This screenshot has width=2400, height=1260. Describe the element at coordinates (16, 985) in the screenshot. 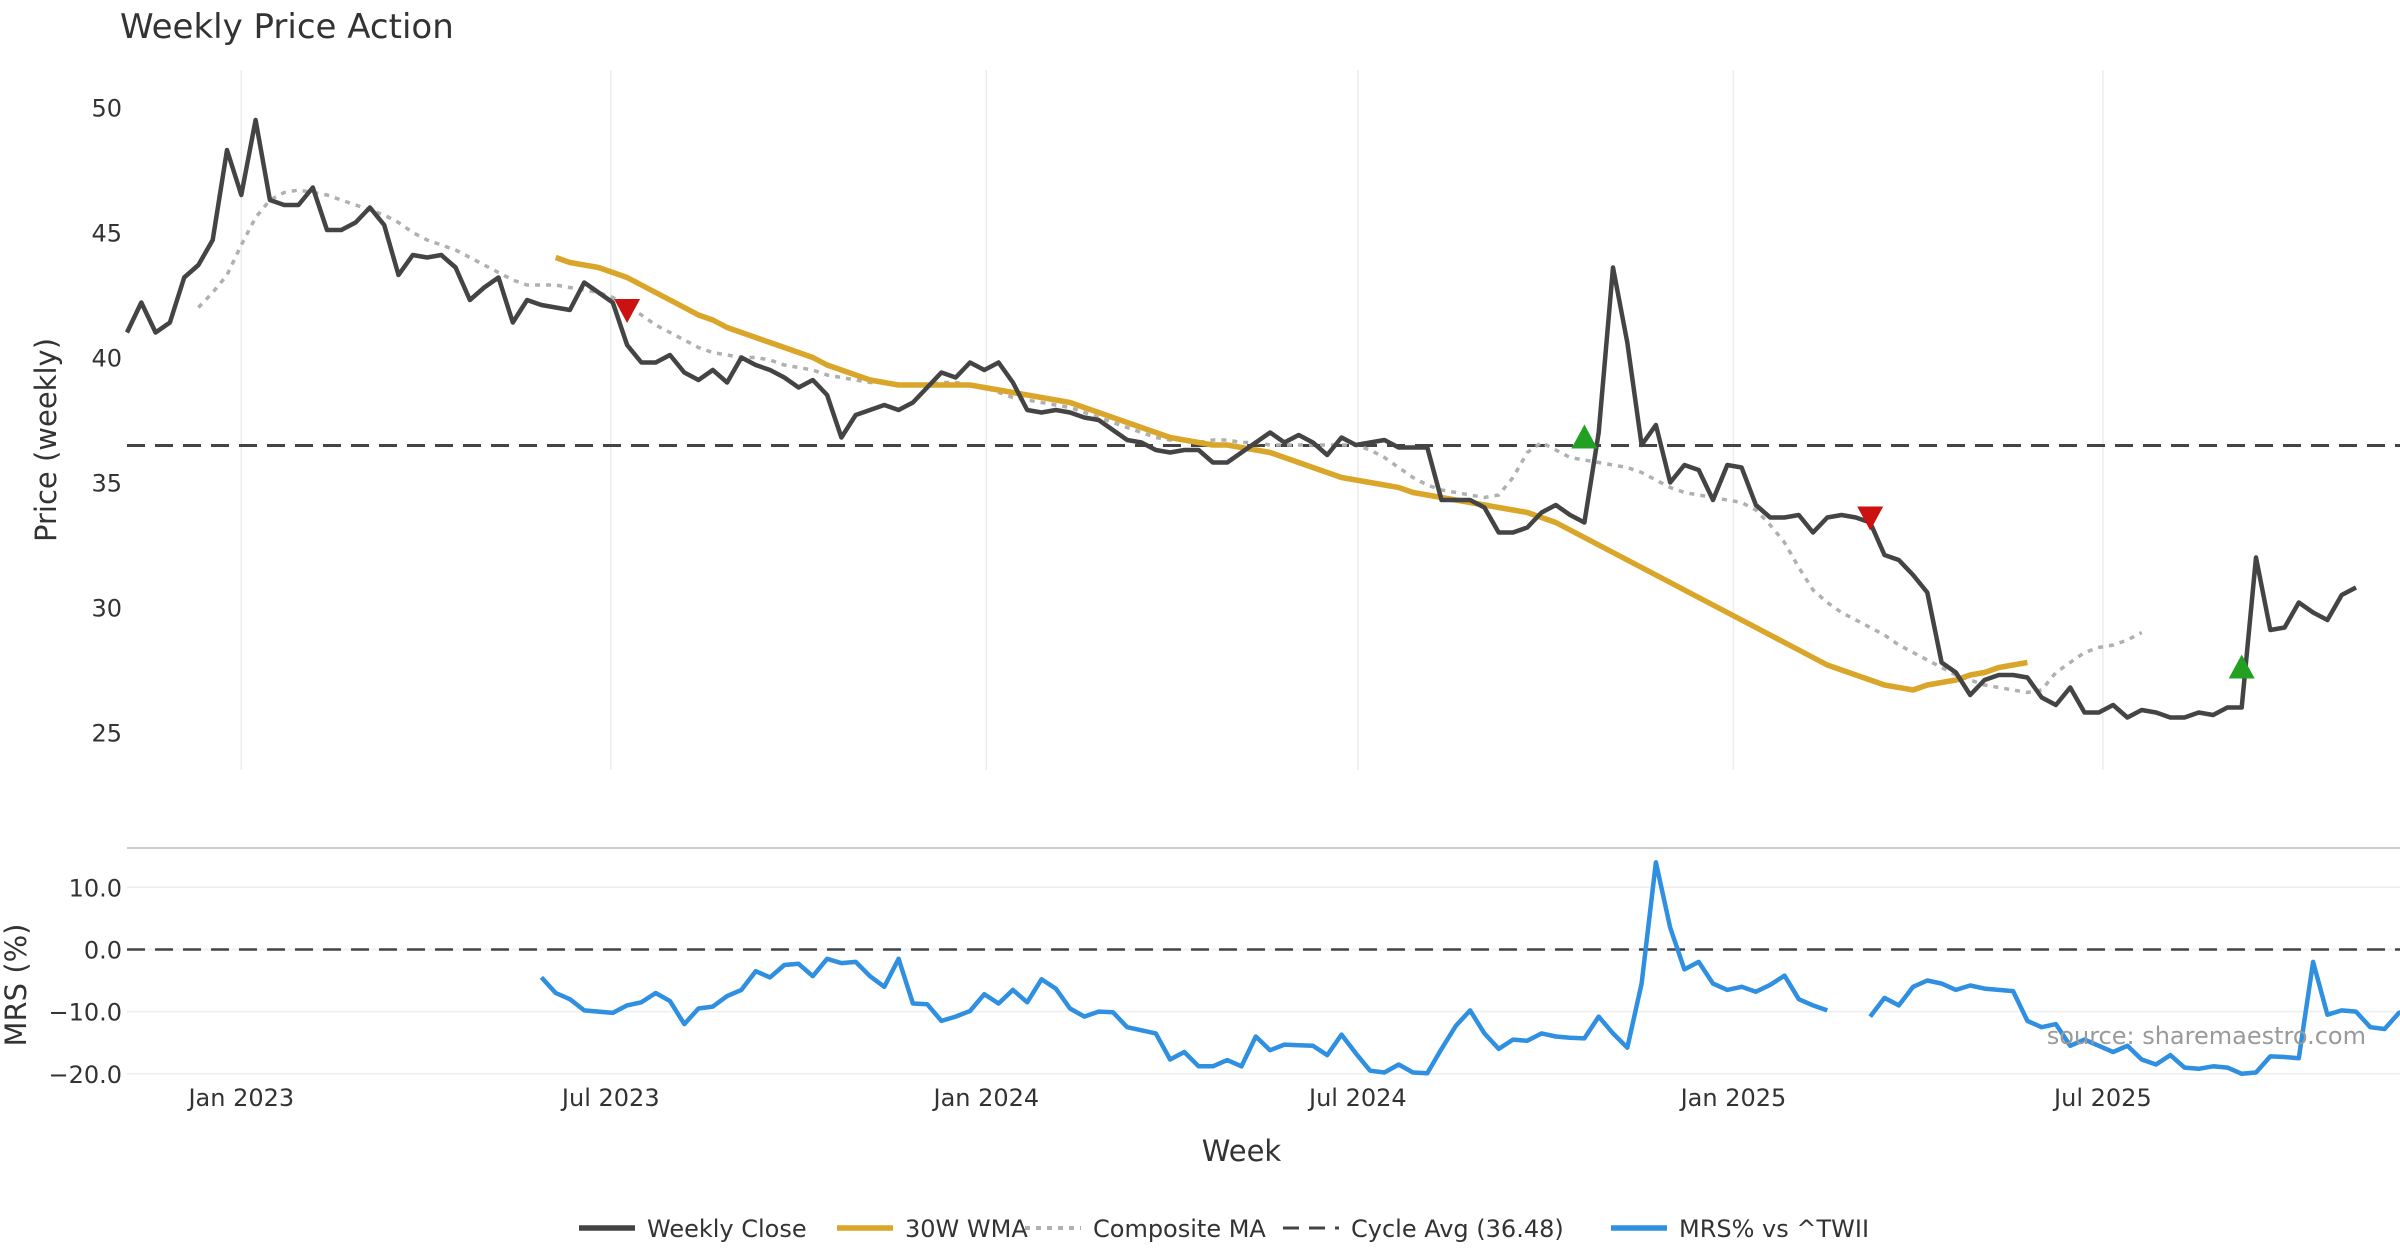

I see `mrs-y-axis-label: MRS (%)` at that location.